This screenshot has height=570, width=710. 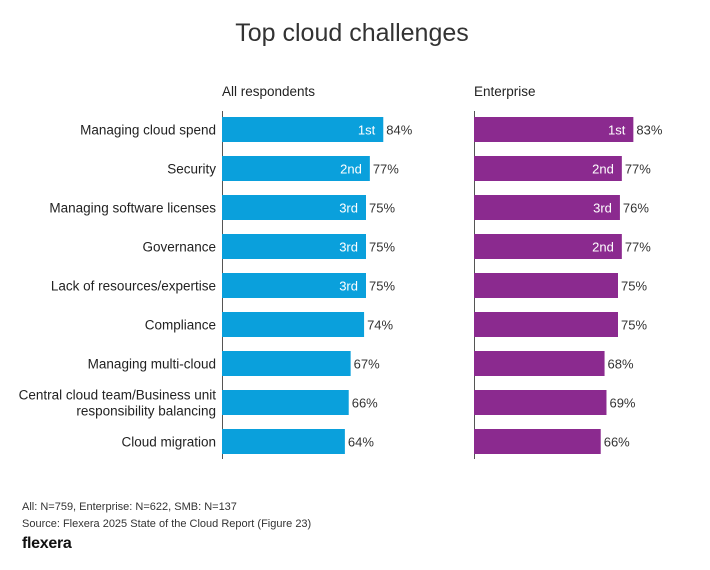 What do you see at coordinates (191, 169) in the screenshot?
I see `category-label: Security` at bounding box center [191, 169].